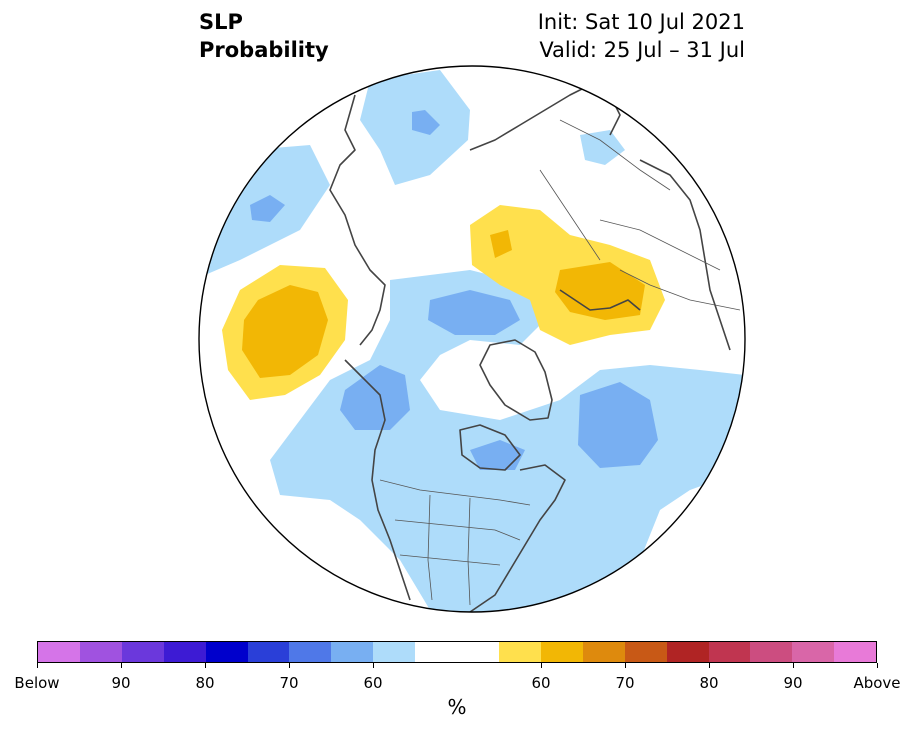  Describe the element at coordinates (469, 551) in the screenshot. I see `border-us-meridian-b` at that location.